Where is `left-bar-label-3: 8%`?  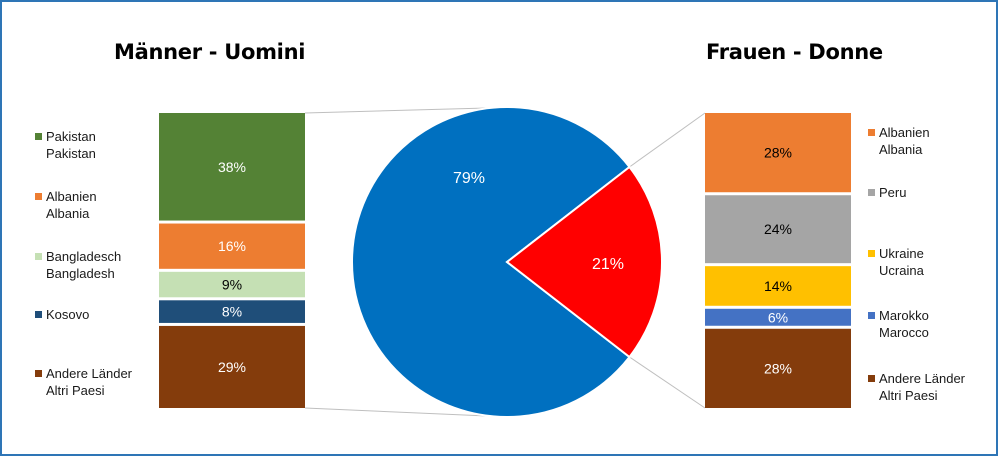 left-bar-label-3: 8% is located at coordinates (232, 312).